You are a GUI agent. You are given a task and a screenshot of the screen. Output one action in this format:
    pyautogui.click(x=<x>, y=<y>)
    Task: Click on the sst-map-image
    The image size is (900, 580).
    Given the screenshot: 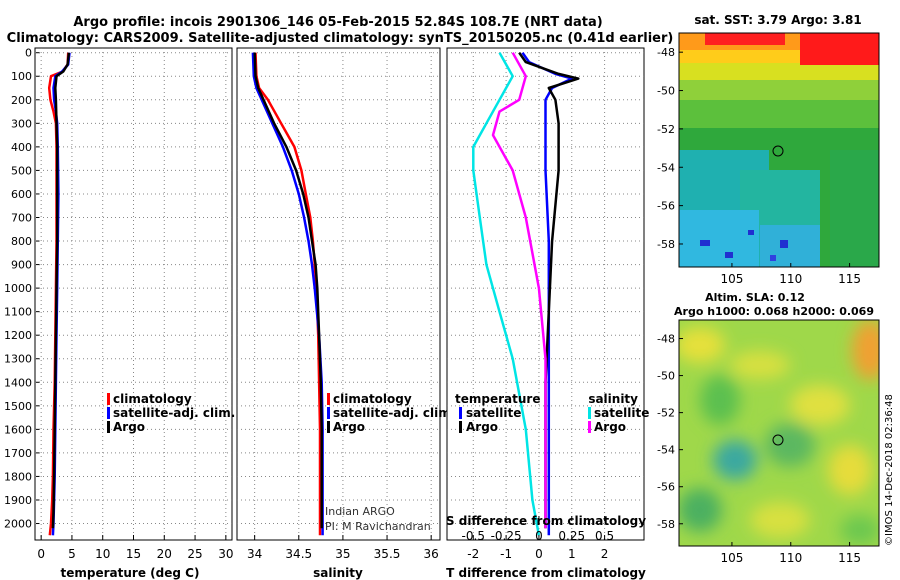 What is the action you would take?
    pyautogui.click(x=779, y=150)
    